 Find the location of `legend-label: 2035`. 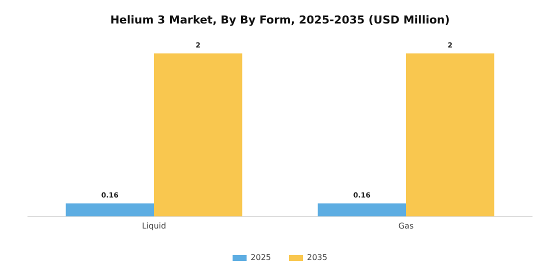

legend-label: 2035 is located at coordinates (317, 257).